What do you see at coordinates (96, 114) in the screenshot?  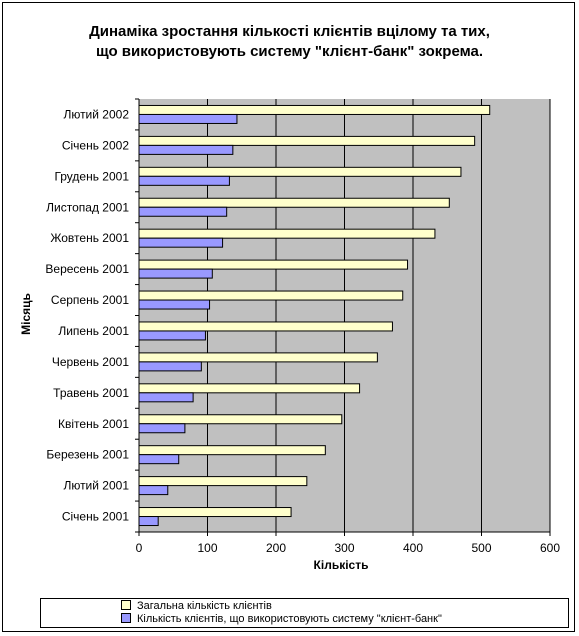 I see `y-tick-label-0: Лютий 2002` at bounding box center [96, 114].